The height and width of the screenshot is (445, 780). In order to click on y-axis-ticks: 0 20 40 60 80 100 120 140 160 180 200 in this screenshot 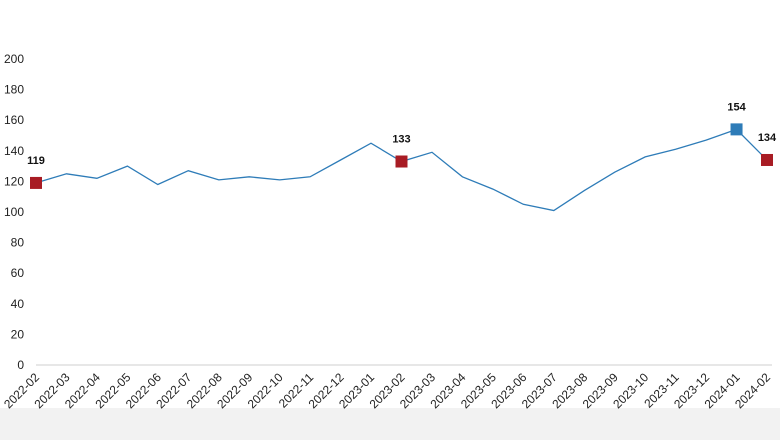, I will do `click(14, 212)`.